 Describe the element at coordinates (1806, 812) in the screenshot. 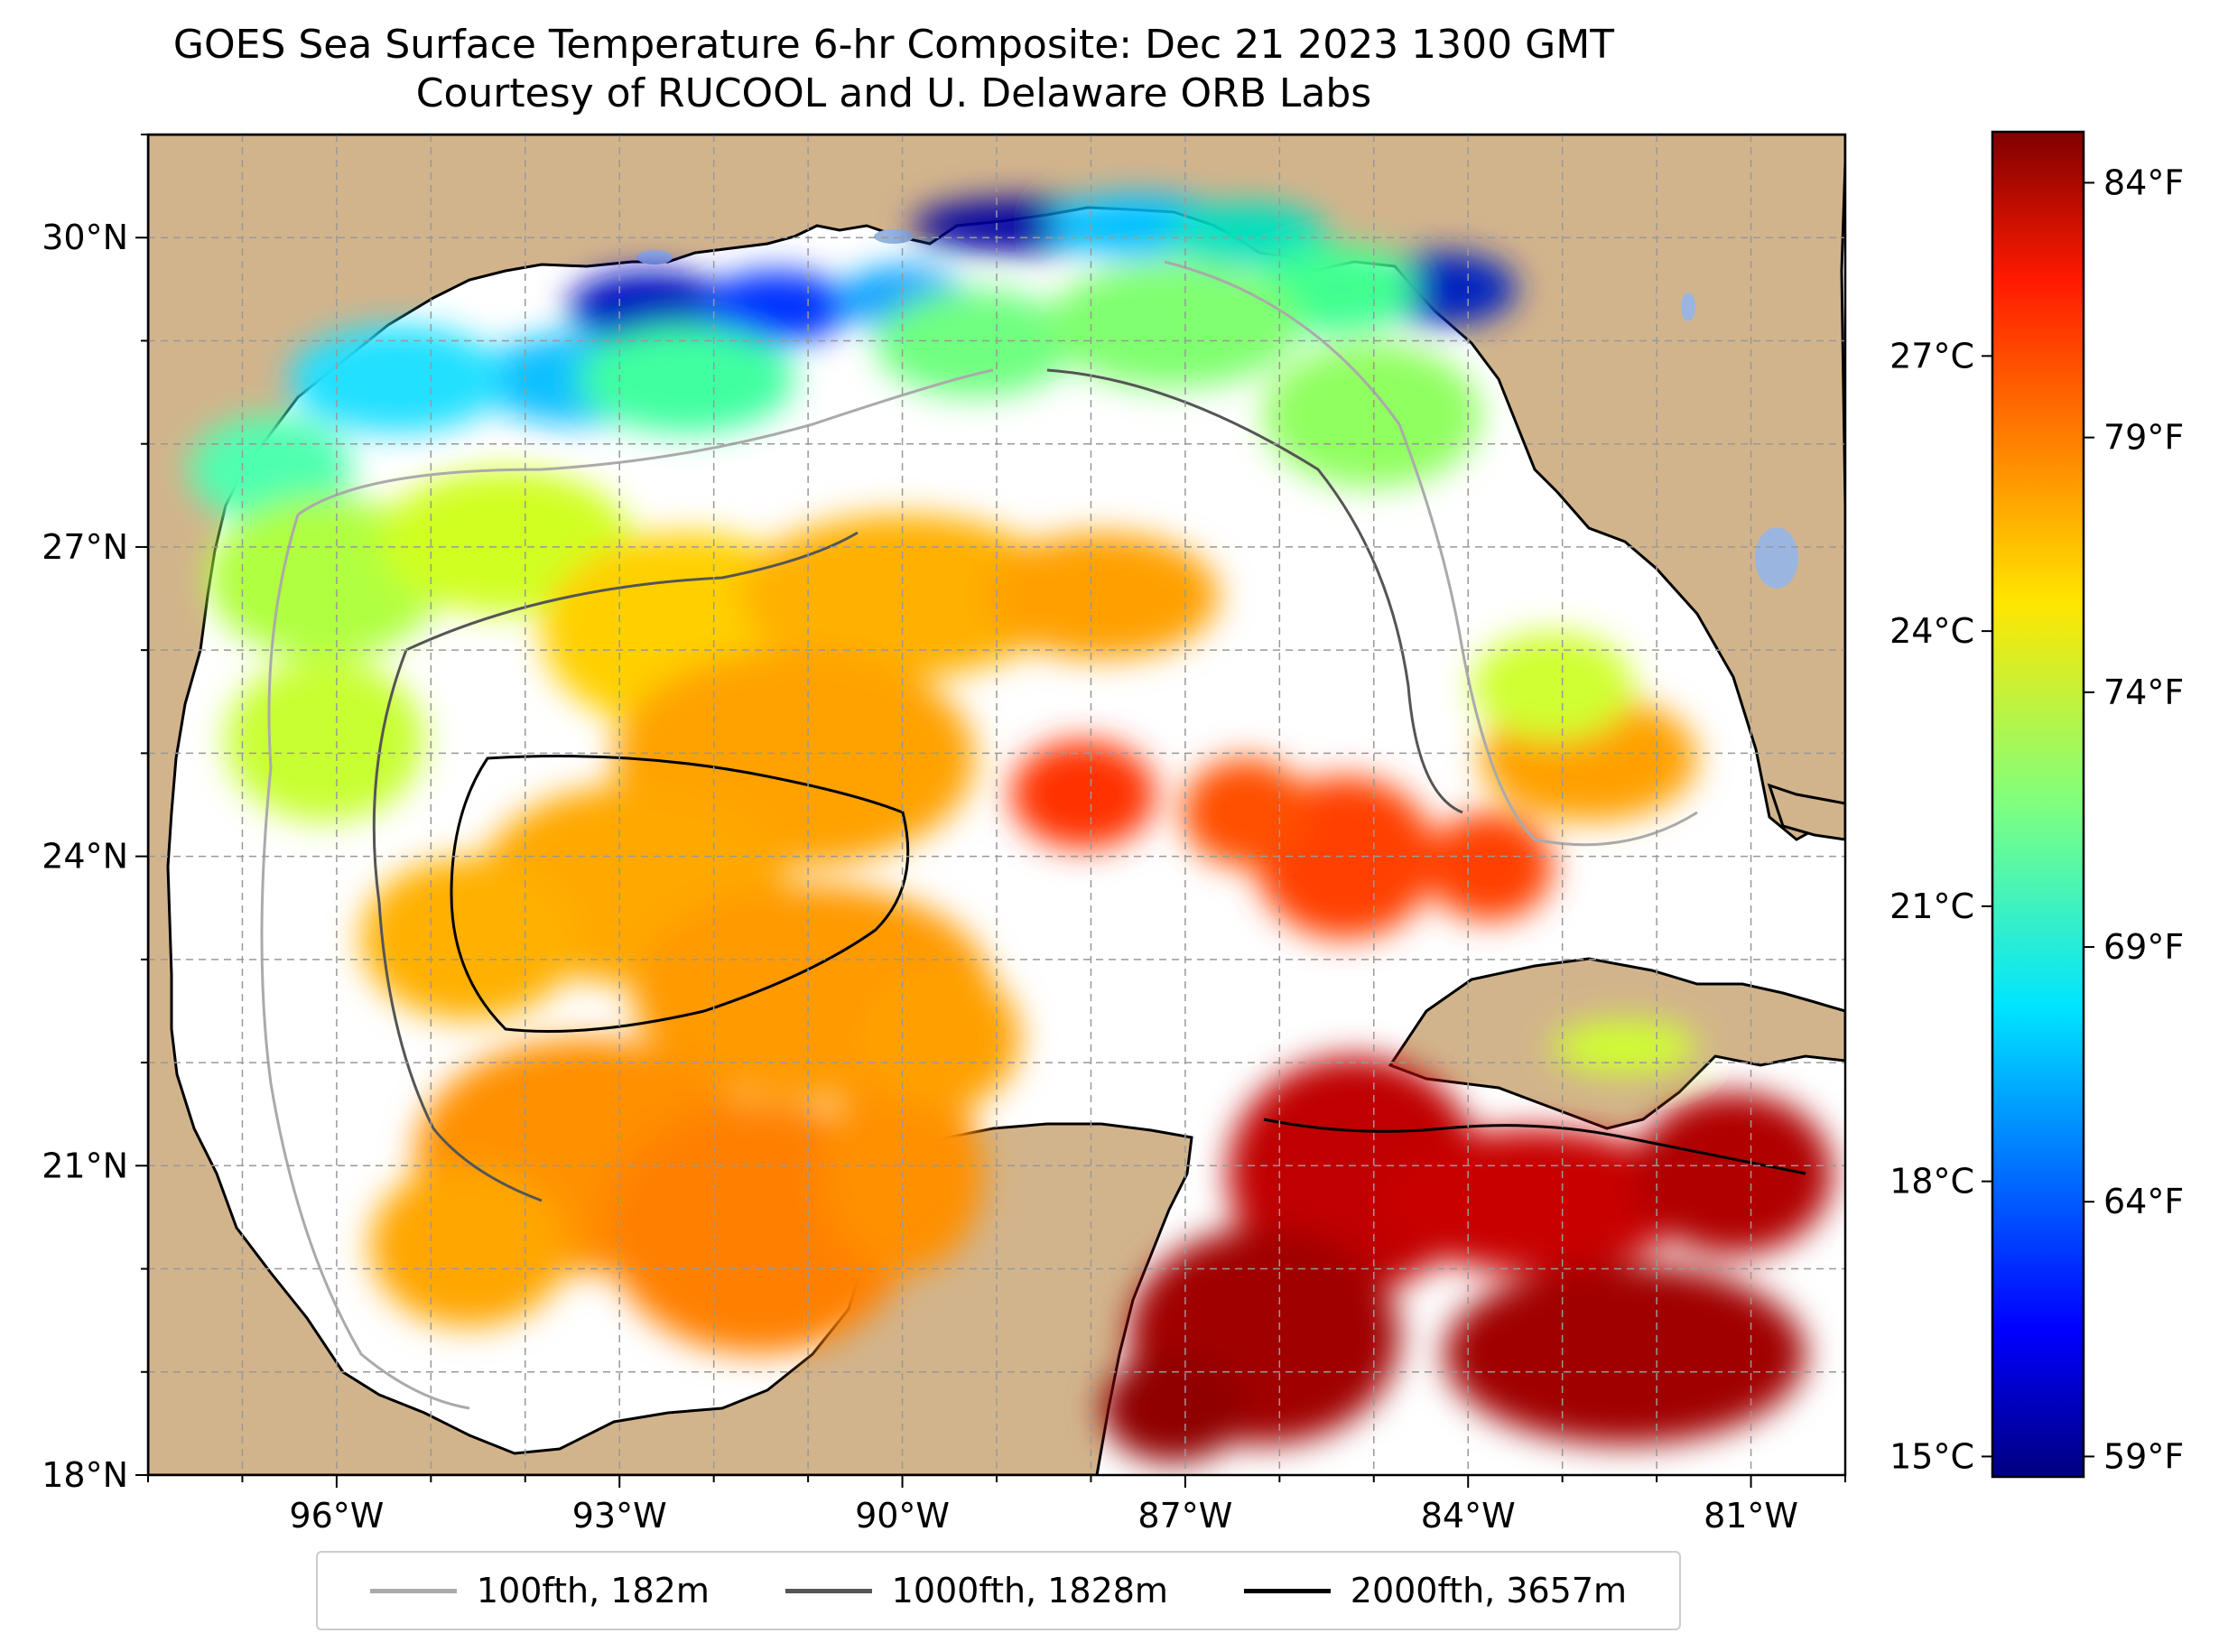

I see `land-bahamas-keys` at that location.